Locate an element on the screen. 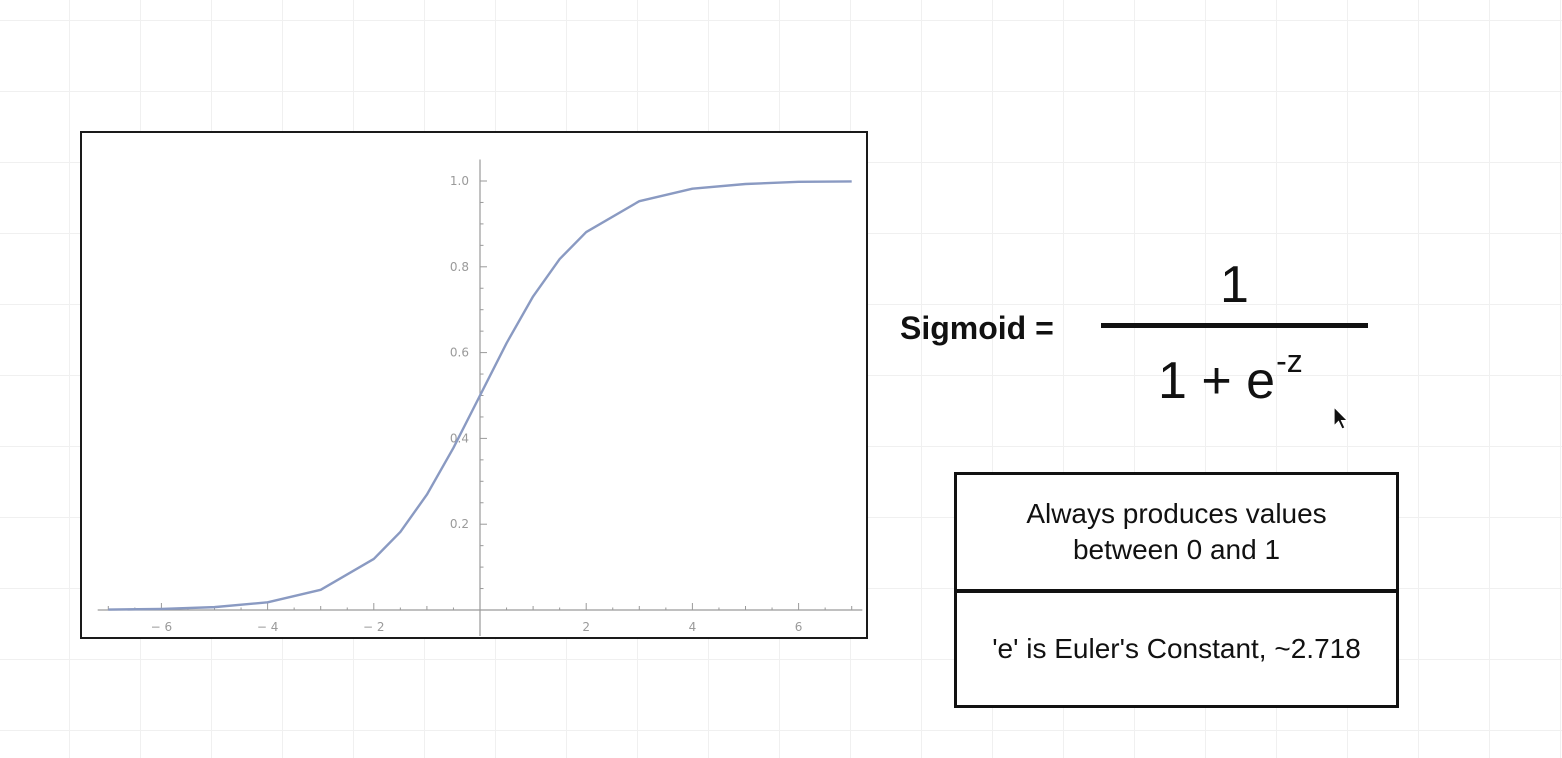 This screenshot has height=758, width=1562. y-tick-label: 1.0 is located at coordinates (459, 181).